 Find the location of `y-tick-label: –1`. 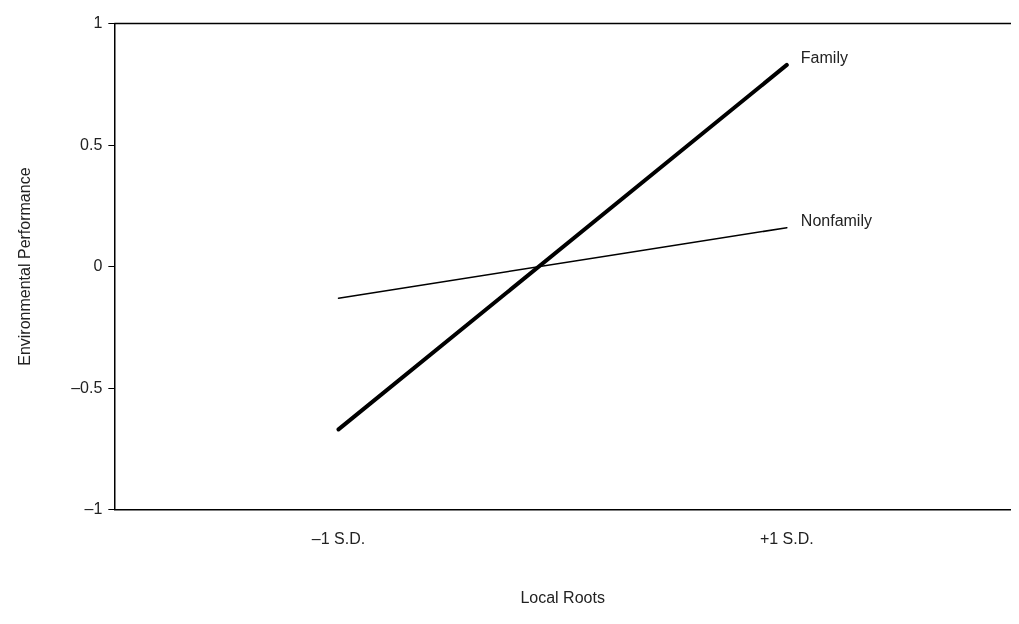

y-tick-label: –1 is located at coordinates (93, 509).